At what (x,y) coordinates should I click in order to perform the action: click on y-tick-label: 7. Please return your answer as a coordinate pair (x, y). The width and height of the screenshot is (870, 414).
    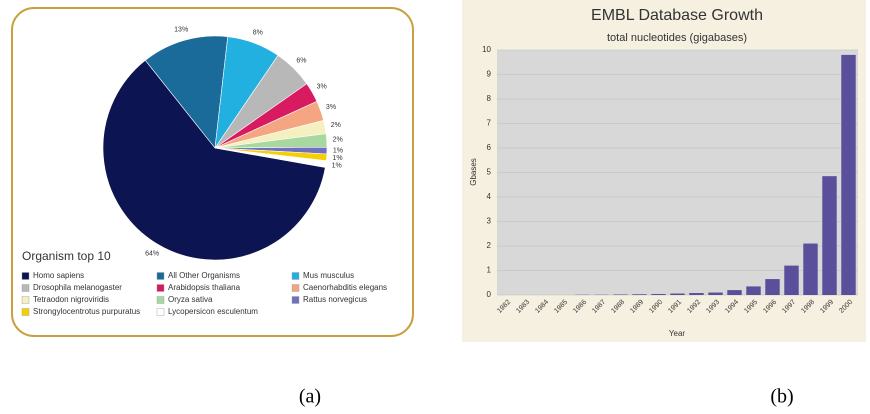
    Looking at the image, I should click on (489, 123).